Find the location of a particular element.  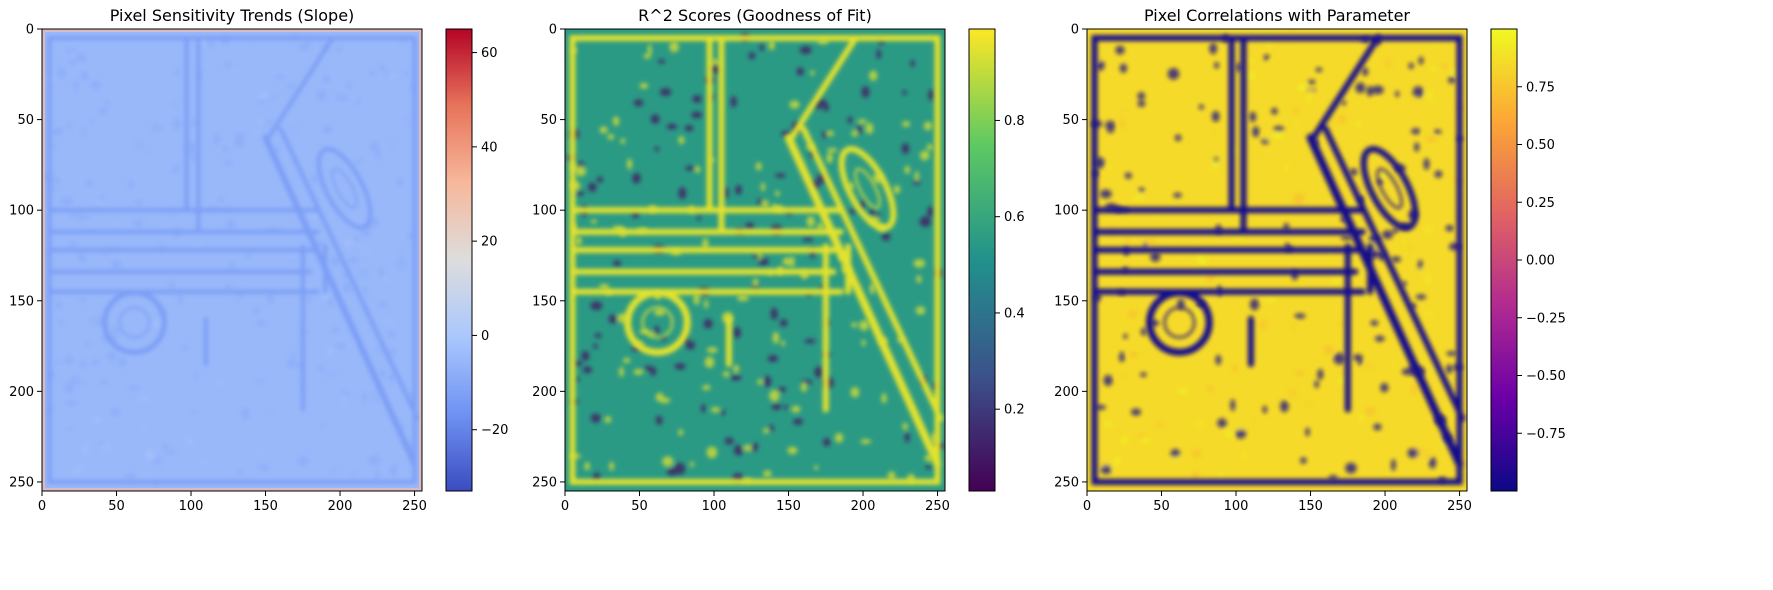

y-tick-label: 50 is located at coordinates (25, 120).